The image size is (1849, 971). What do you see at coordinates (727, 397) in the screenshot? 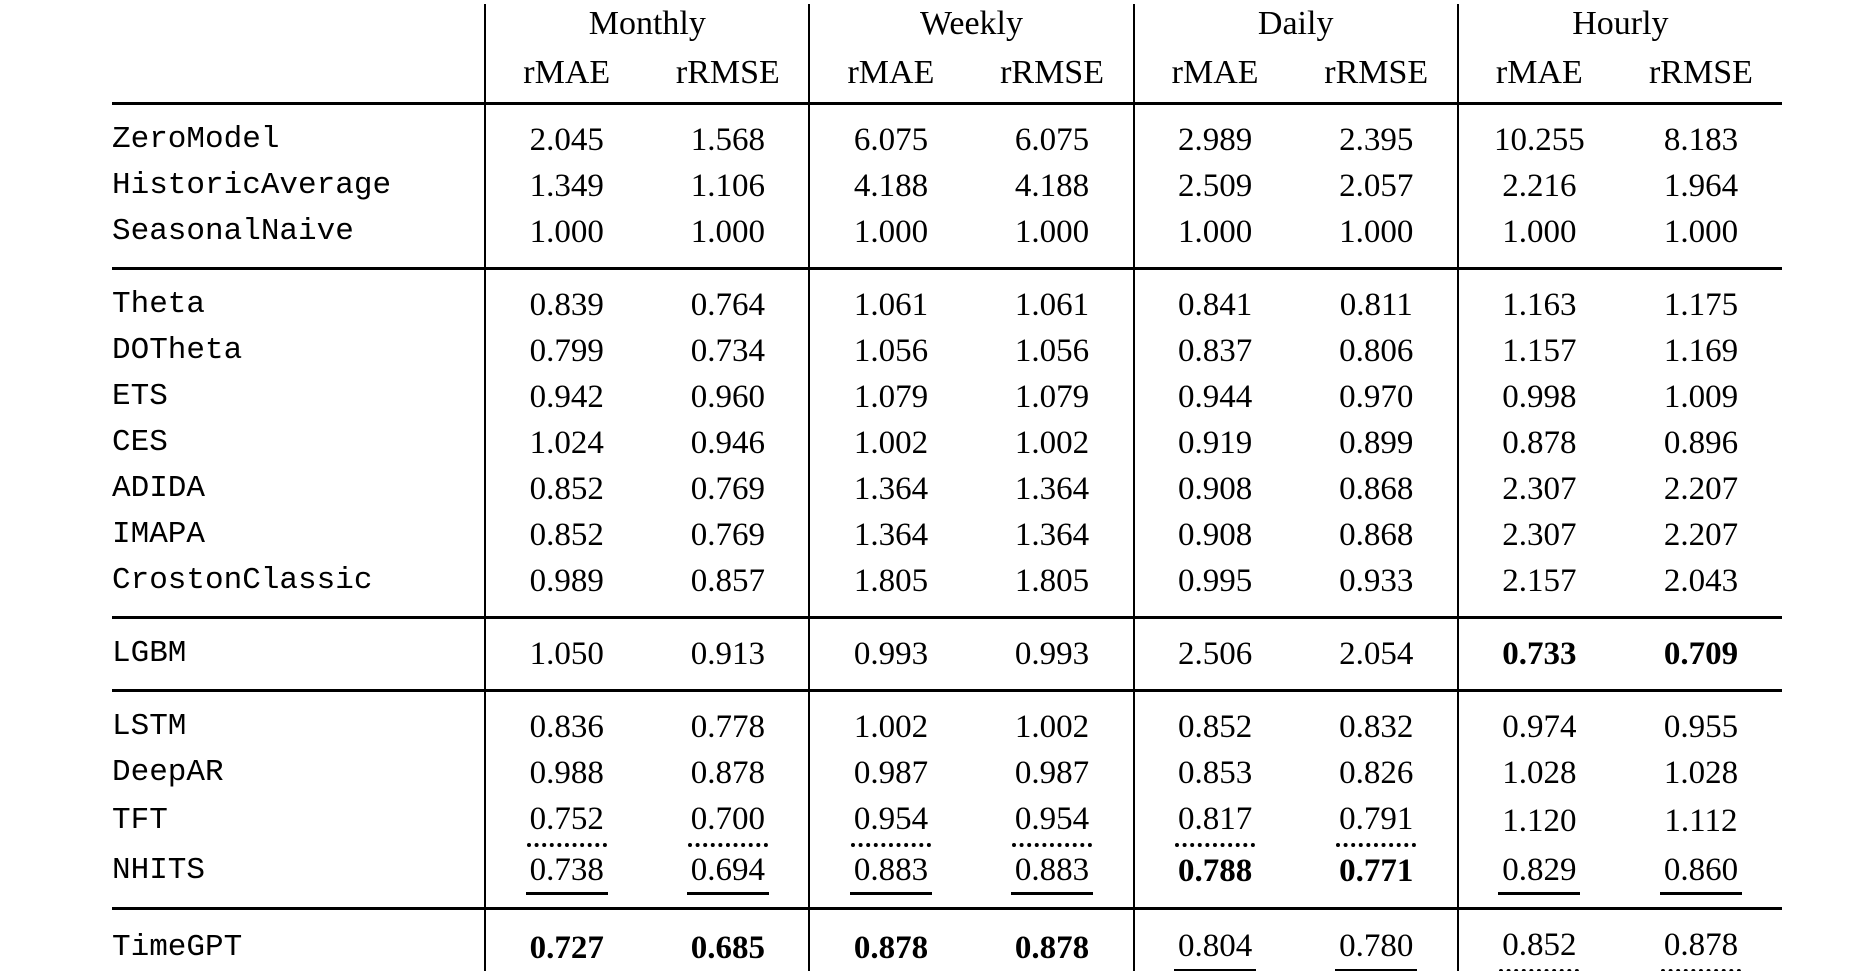
I see `metric-value: 0.960` at bounding box center [727, 397].